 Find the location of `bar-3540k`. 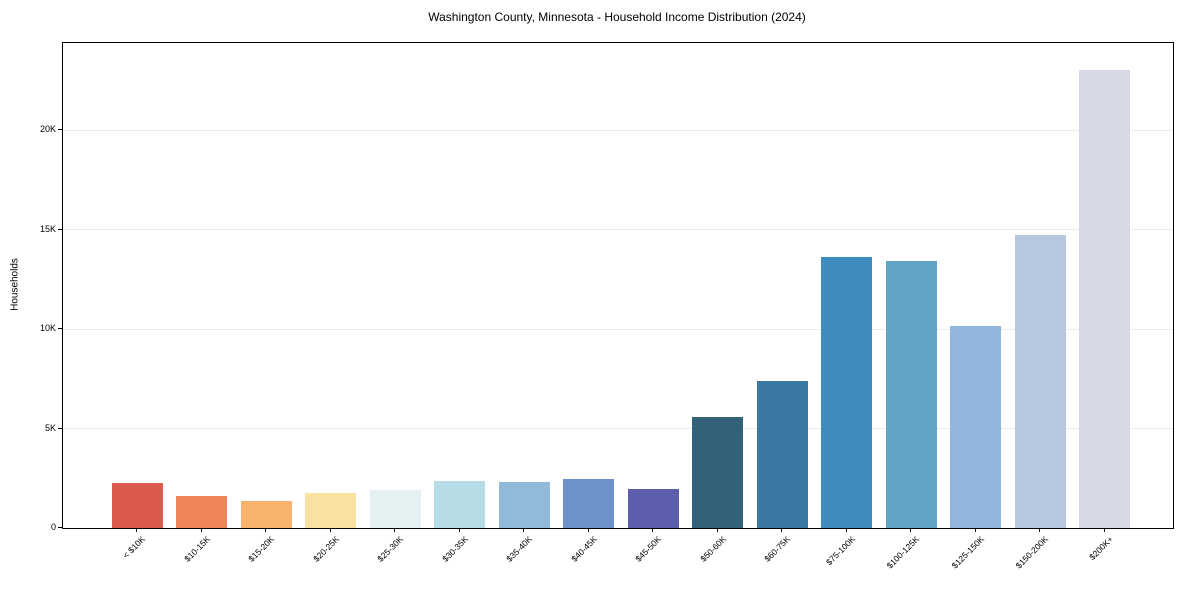

bar-3540k is located at coordinates (524, 505).